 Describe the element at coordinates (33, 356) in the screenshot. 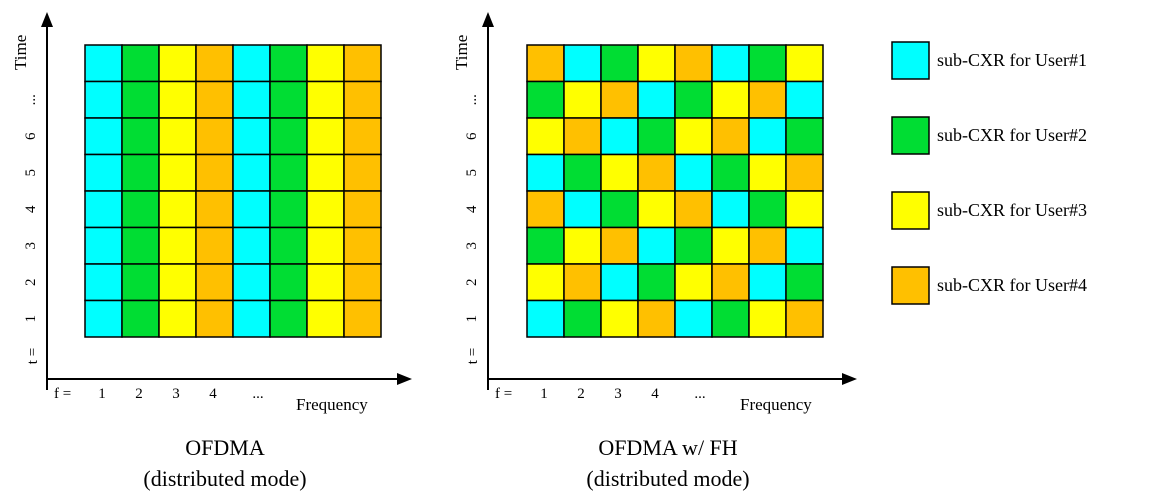

I see `t-prefix-label: t =` at that location.